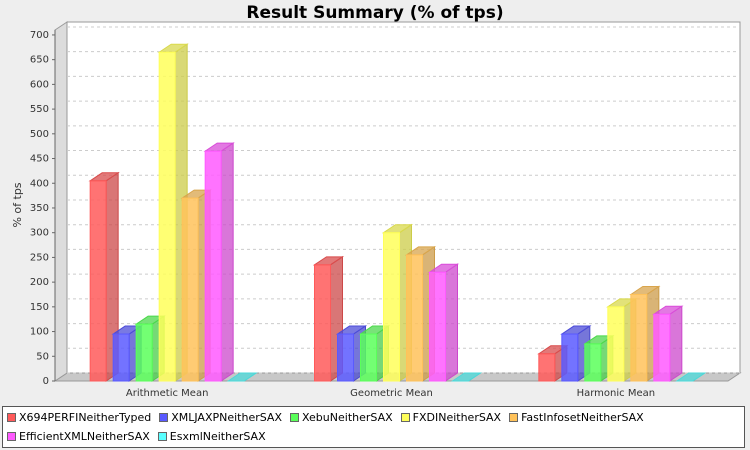 The image size is (750, 450). I want to click on legend-item: EsxmlNeitherSAX, so click(211, 436).